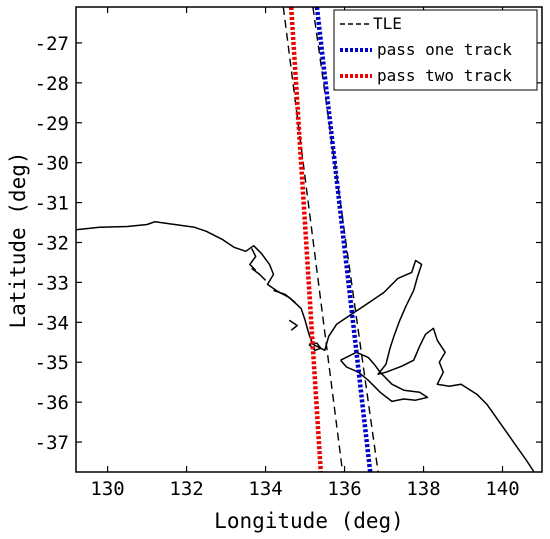 This screenshot has width=550, height=539. I want to click on y-tick-label: -36, so click(52, 403).